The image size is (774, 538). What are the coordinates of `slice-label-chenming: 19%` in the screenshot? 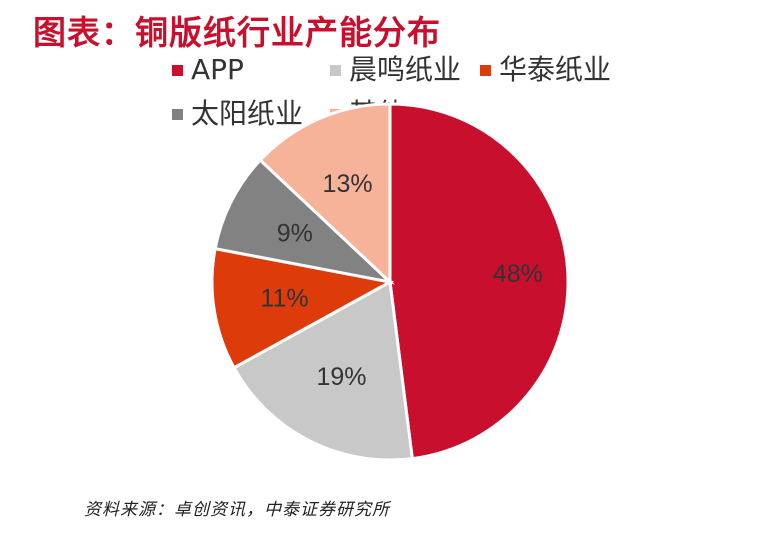 It's located at (341, 377).